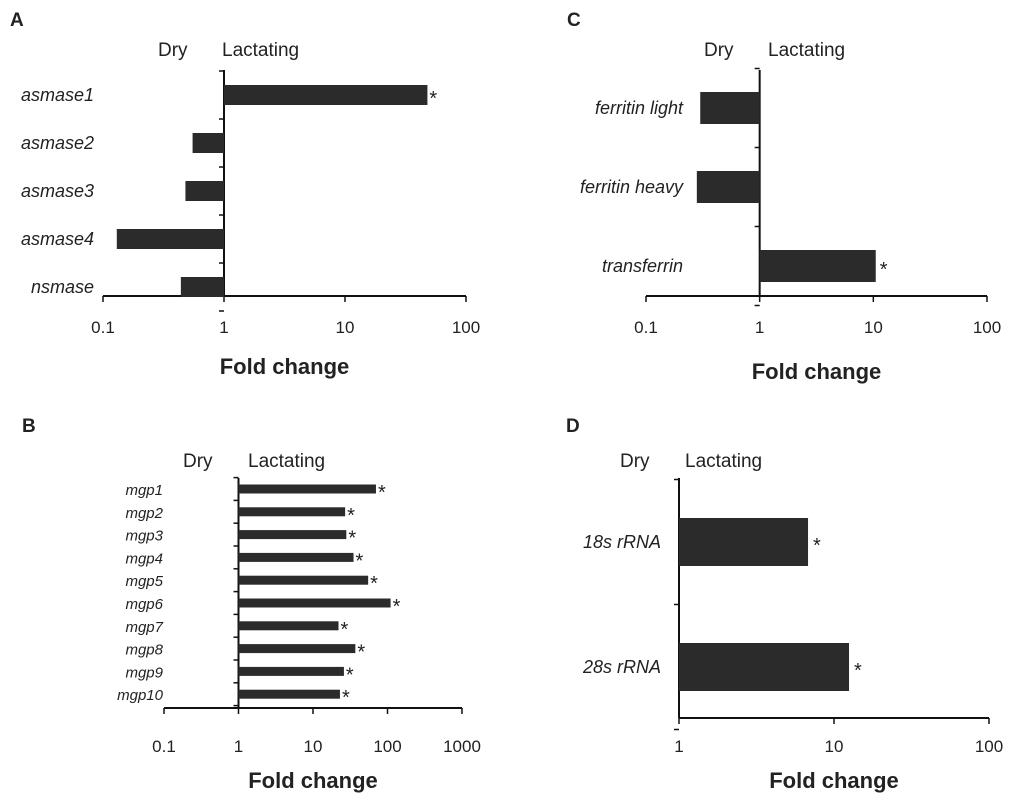  What do you see at coordinates (678, 746) in the screenshot?
I see `panel-d-x-tick-label: 1` at bounding box center [678, 746].